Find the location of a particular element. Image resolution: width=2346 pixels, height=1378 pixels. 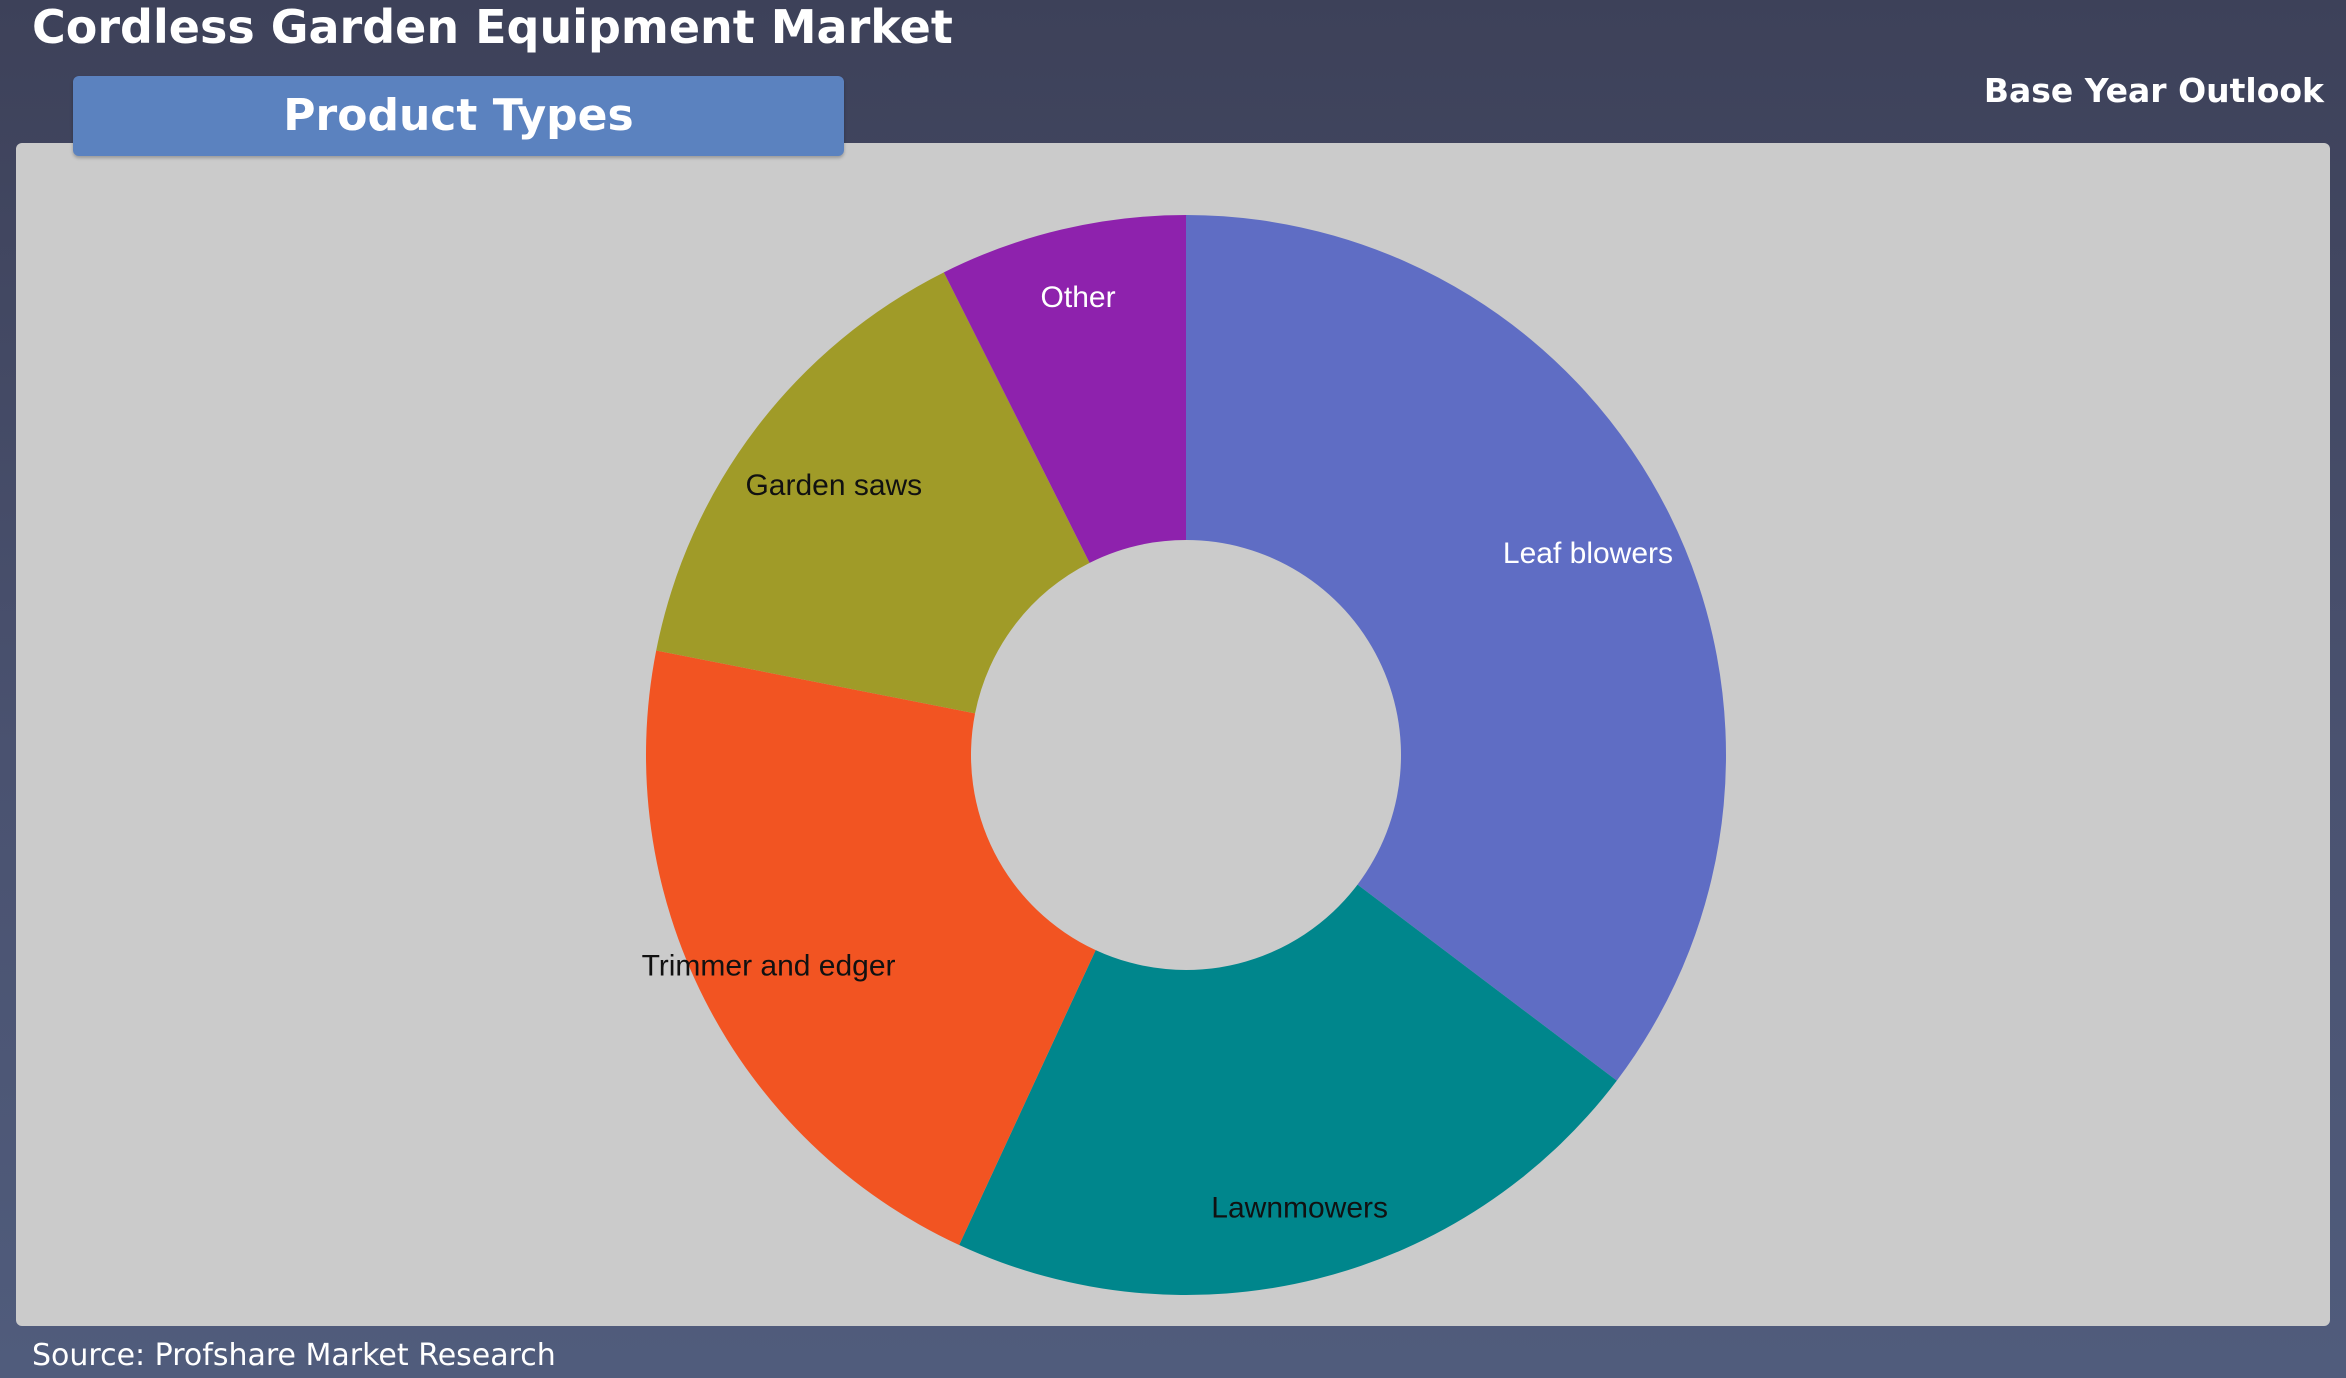

pie-slice-leaf-blowers is located at coordinates (1456, 648).